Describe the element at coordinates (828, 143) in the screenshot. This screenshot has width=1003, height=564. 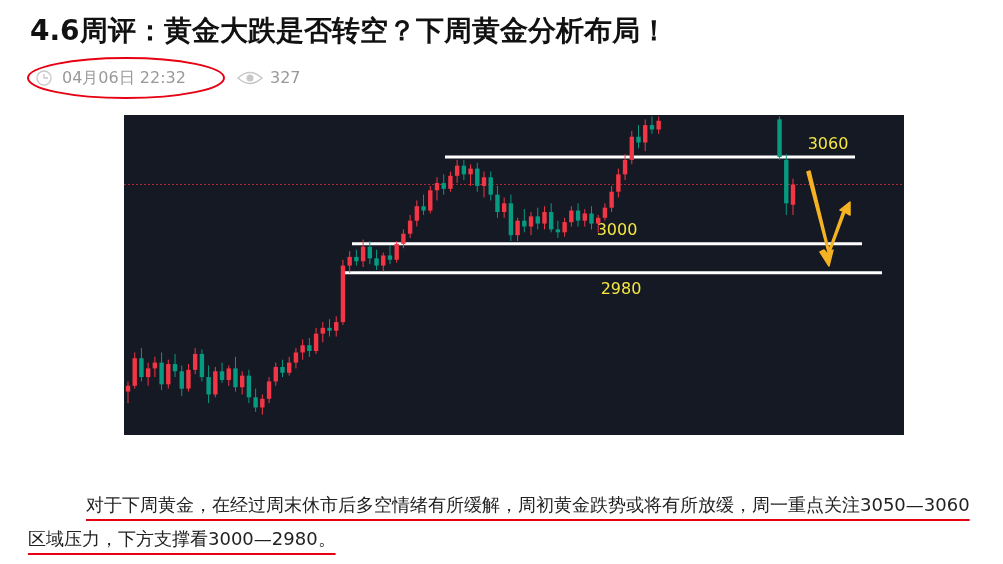
I see `ref-line-label: 3060` at that location.